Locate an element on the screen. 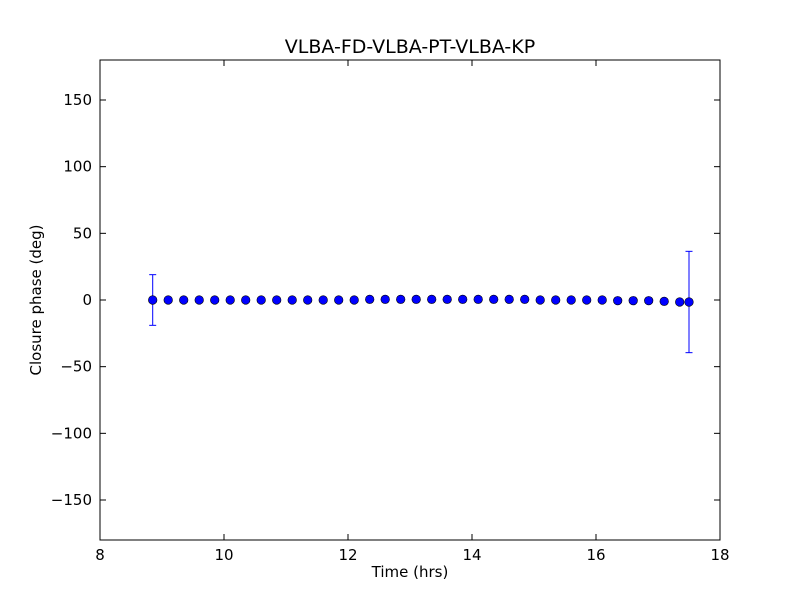 The width and height of the screenshot is (800, 604). x-tick-label: 8 is located at coordinates (100, 555).